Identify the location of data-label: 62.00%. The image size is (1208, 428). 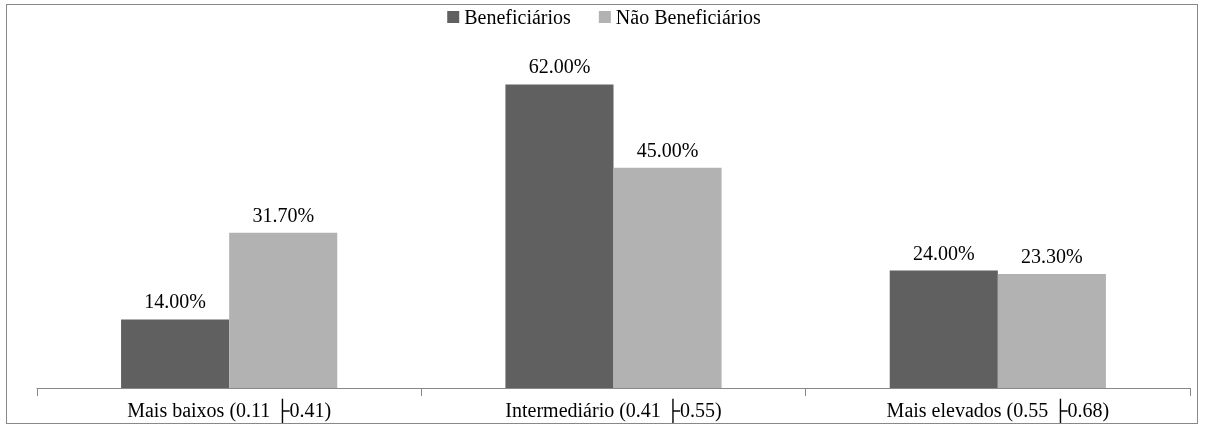
(559, 66).